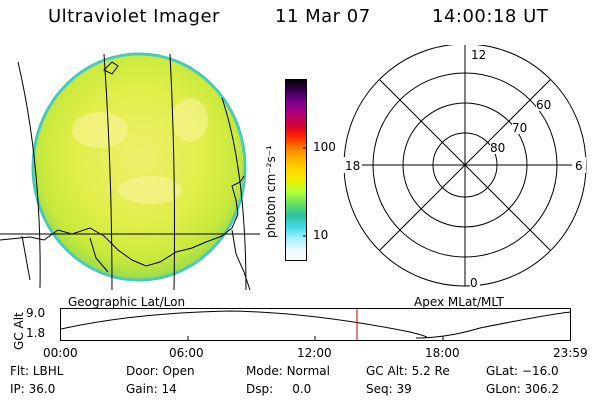 The height and width of the screenshot is (400, 600). Describe the element at coordinates (389, 389) in the screenshot. I see `info-seq: Seq: 39` at that location.